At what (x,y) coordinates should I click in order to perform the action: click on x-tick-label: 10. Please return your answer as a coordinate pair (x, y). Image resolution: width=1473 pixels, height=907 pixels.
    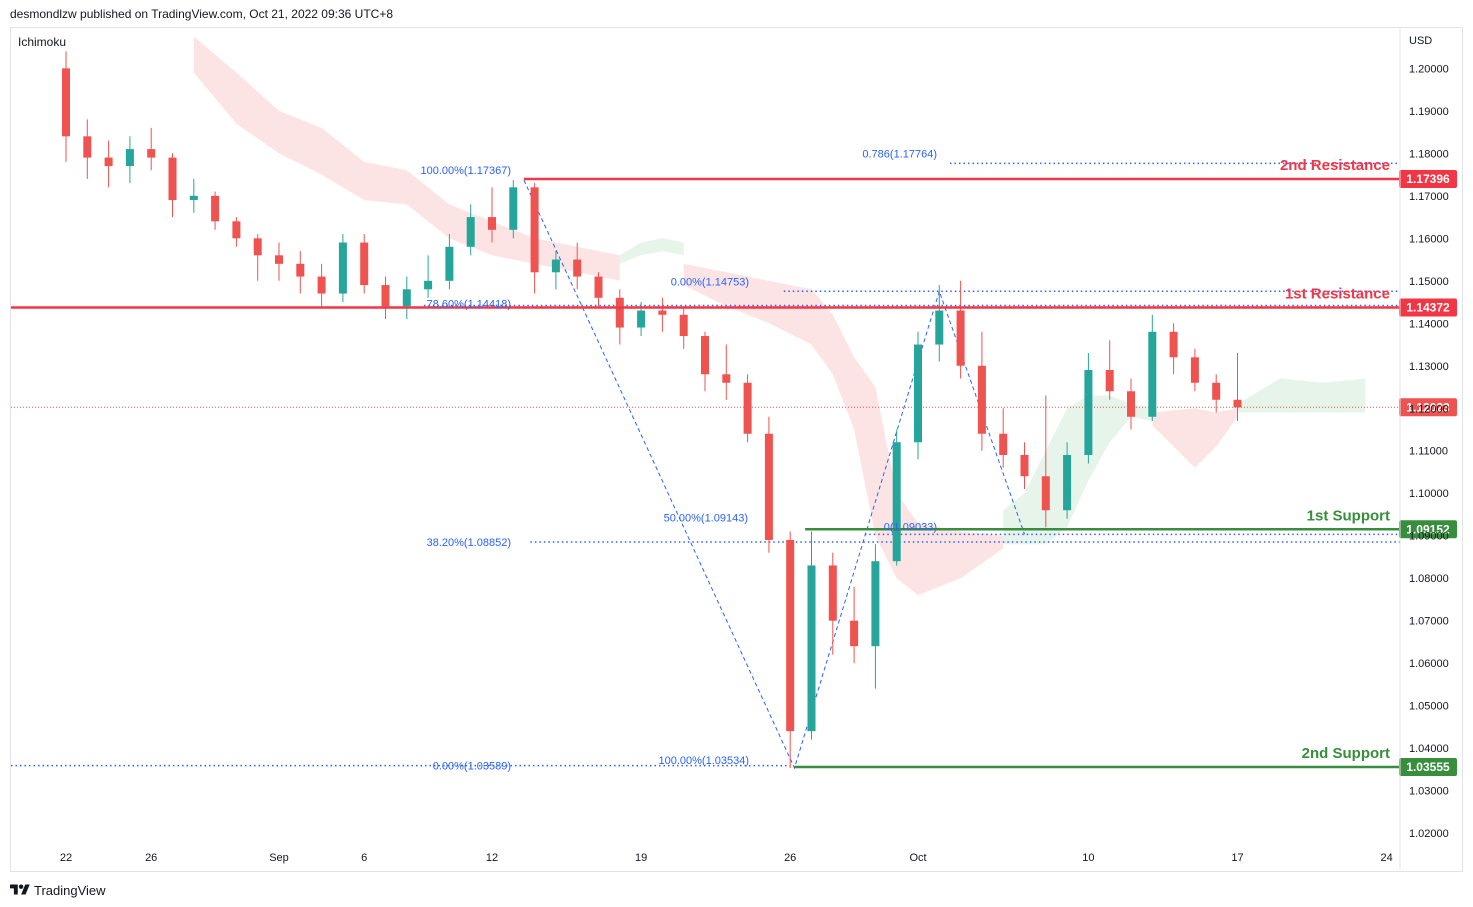
    Looking at the image, I should click on (1088, 858).